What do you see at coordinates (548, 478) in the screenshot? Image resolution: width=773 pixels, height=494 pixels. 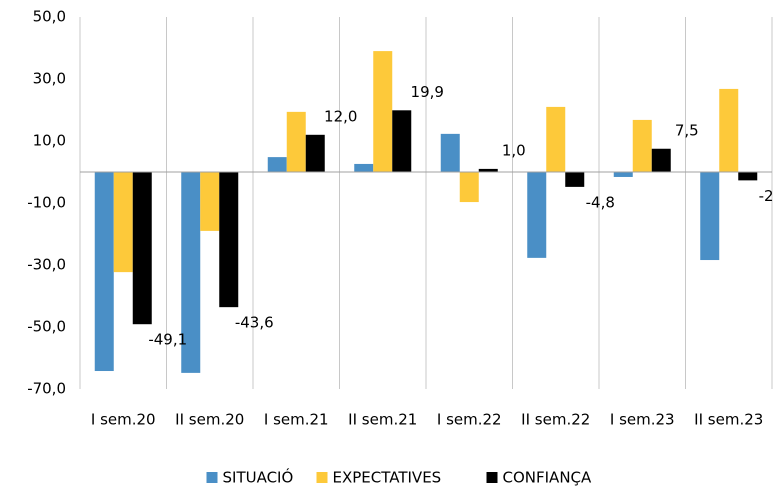 I see `legend-label: CONFIANÇA` at bounding box center [548, 478].